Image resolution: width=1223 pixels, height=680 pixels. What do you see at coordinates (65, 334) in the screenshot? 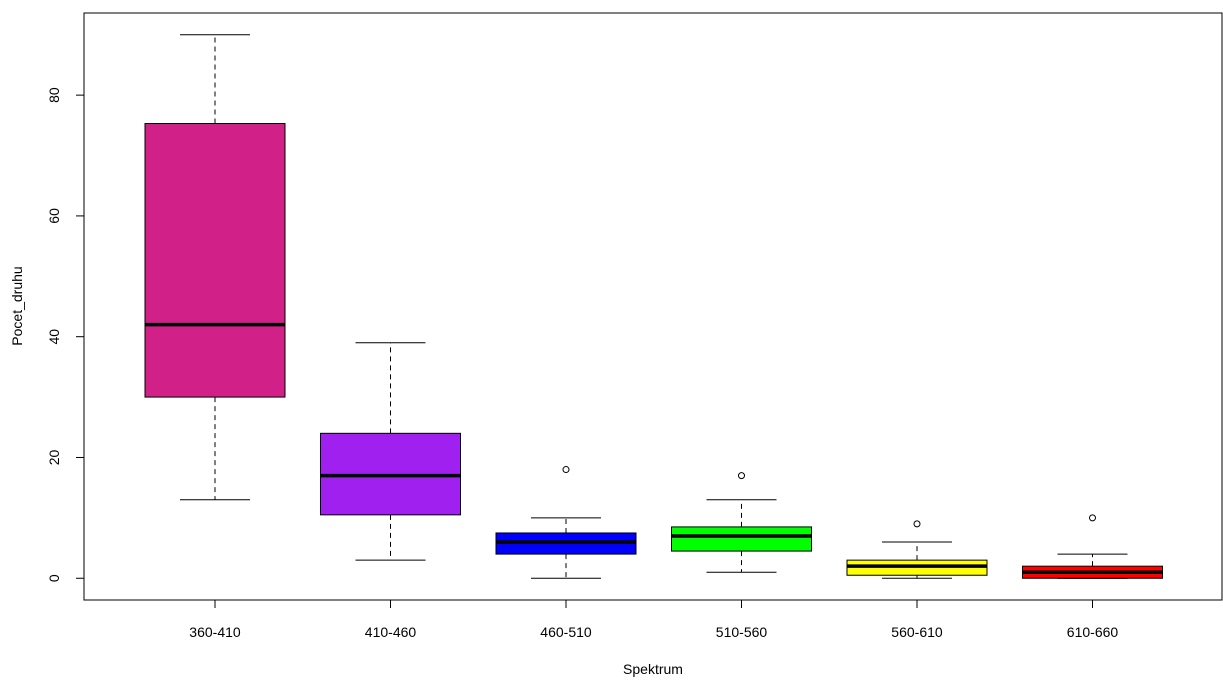
I see `y-axis: 0 20 40 60 80` at bounding box center [65, 334].